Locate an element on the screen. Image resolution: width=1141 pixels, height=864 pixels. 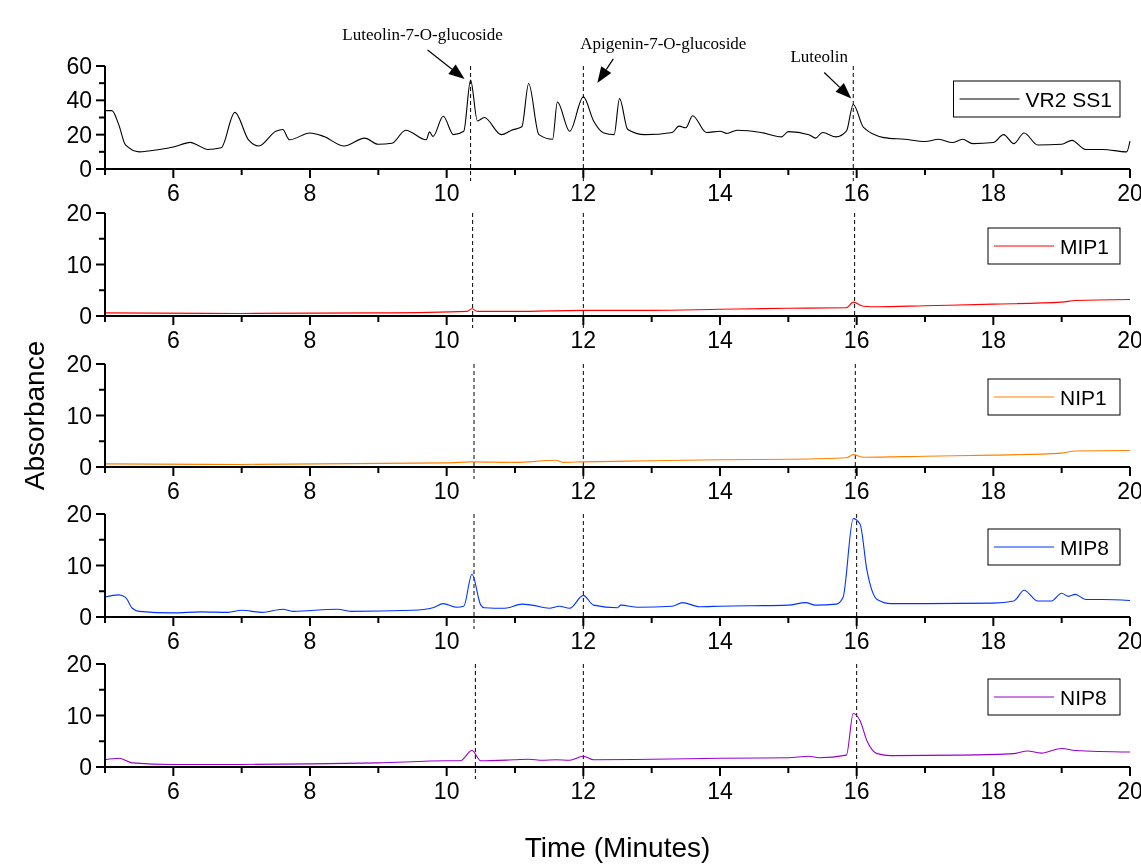
legend-label: VR2 SS1 is located at coordinates (1068, 99).